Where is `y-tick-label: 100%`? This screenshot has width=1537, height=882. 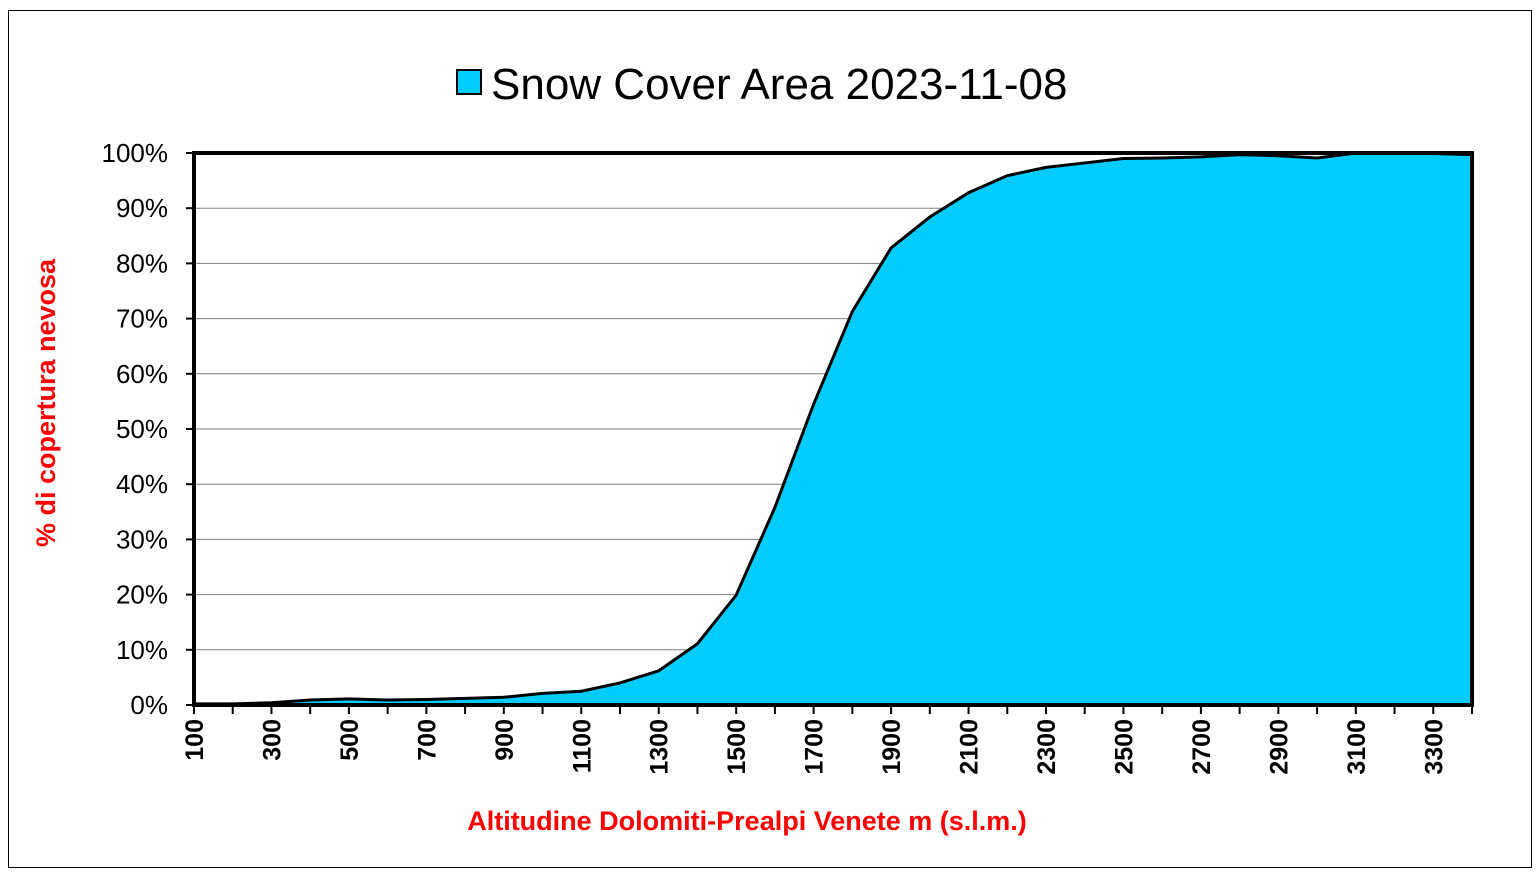
y-tick-label: 100% is located at coordinates (135, 153).